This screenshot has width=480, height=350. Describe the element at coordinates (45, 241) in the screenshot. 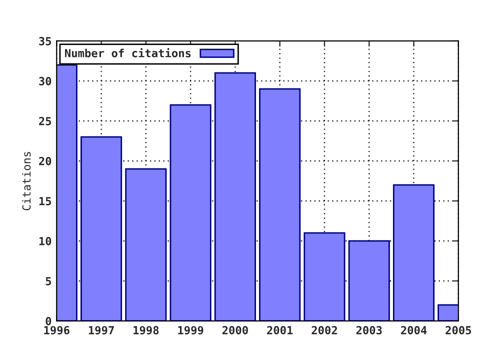

I see `y-tick-label: 10` at that location.